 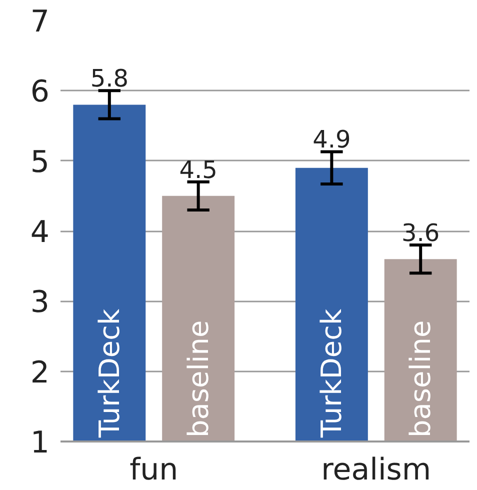 I want to click on y-tick-label: 2, so click(x=40, y=372).